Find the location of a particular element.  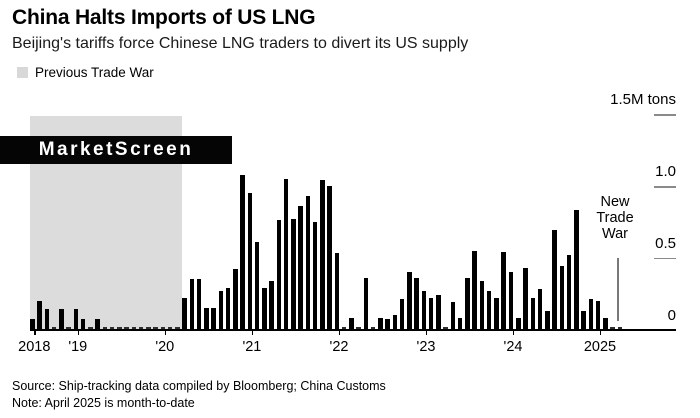

y-tick-label-0.5: 0.5 is located at coordinates (665, 243).